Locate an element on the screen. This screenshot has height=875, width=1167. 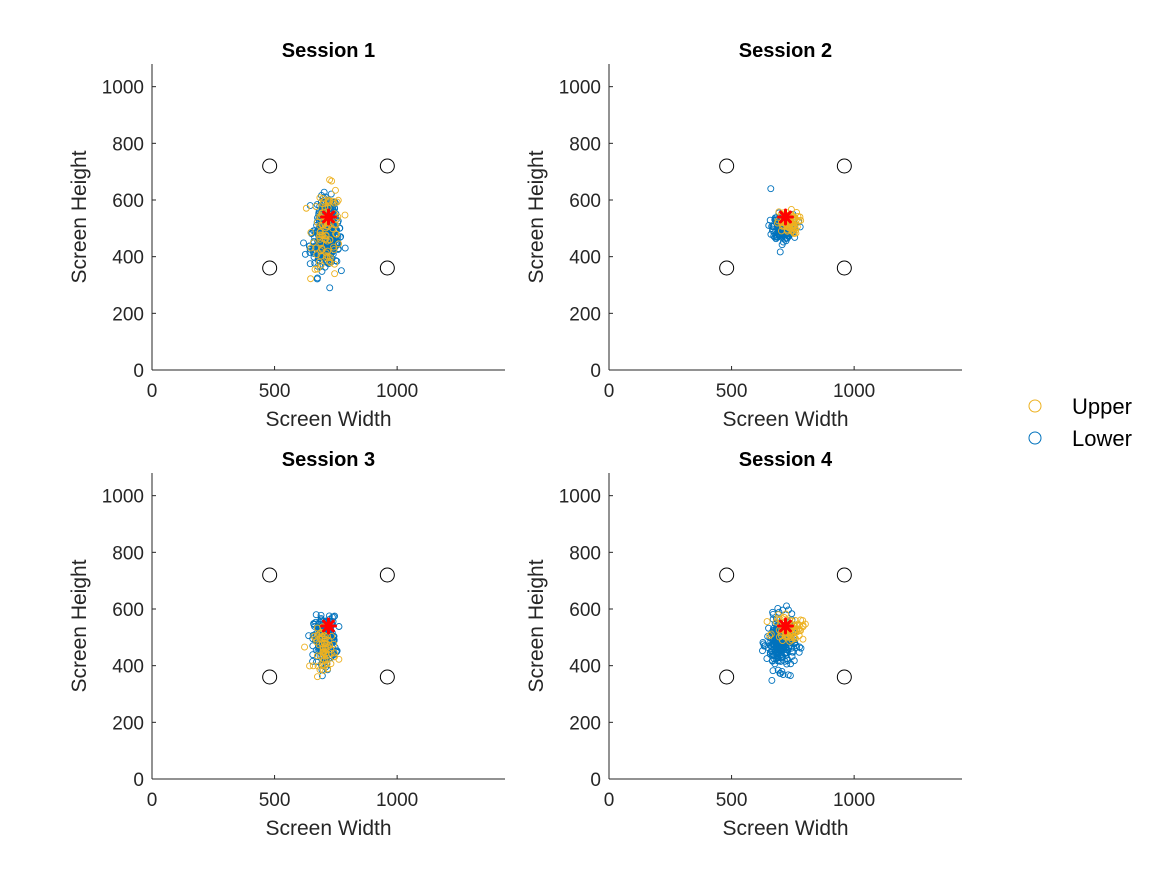
center-star-stroke is located at coordinates (328, 217).